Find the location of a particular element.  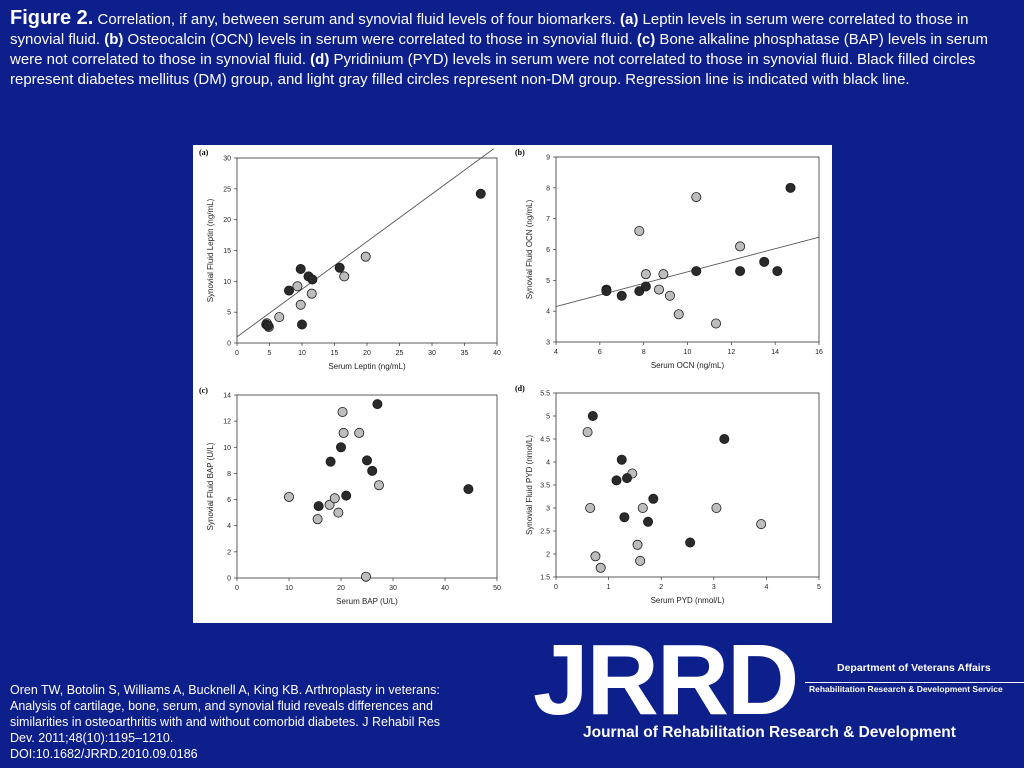

figure-label: Figure 2. is located at coordinates (52, 18).